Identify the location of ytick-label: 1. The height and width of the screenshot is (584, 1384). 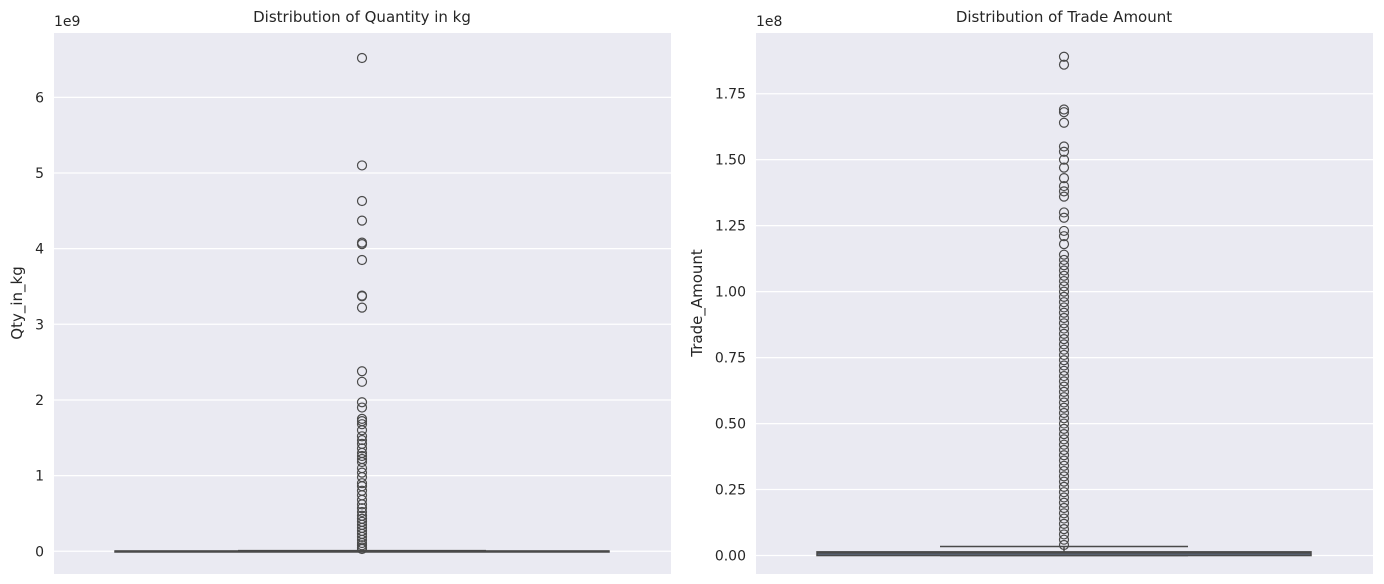
(39, 477).